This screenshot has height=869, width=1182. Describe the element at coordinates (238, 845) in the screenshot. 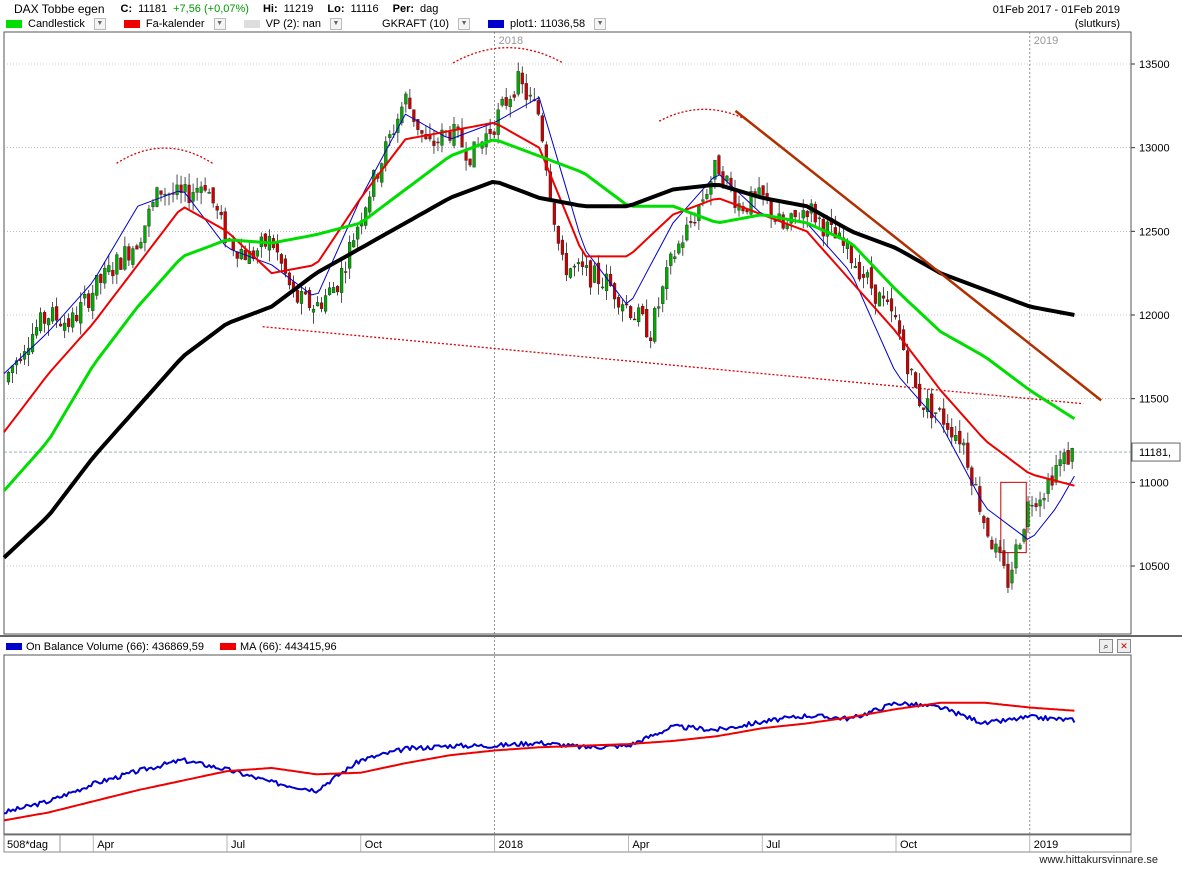

I see `x-tick-label: Jul` at that location.